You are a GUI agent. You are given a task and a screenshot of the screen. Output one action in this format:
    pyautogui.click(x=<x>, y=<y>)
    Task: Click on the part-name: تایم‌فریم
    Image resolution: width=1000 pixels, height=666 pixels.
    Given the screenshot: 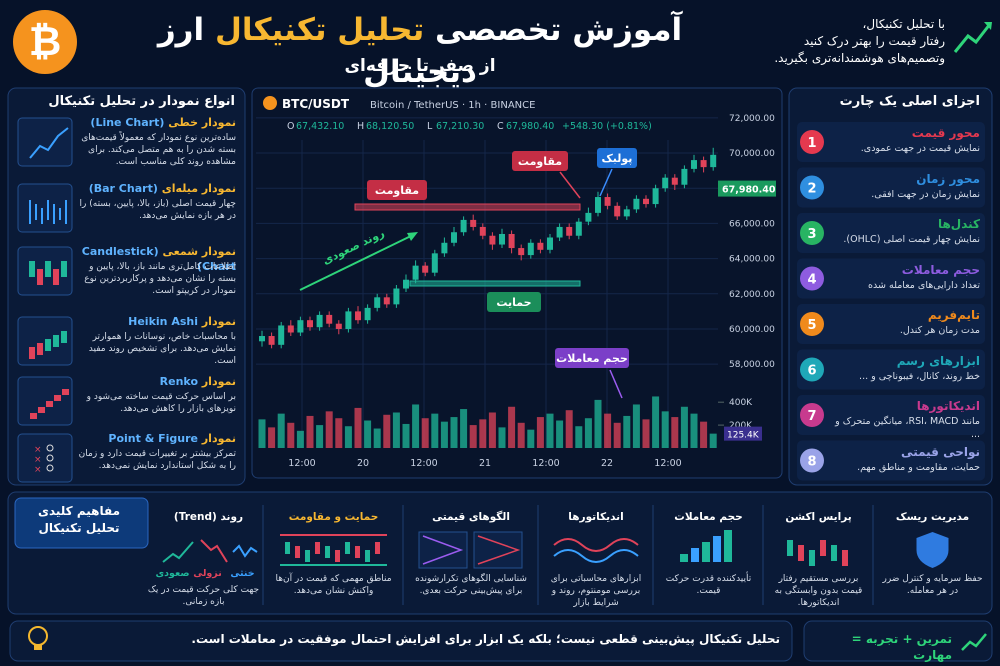 What is the action you would take?
    pyautogui.click(x=953, y=315)
    